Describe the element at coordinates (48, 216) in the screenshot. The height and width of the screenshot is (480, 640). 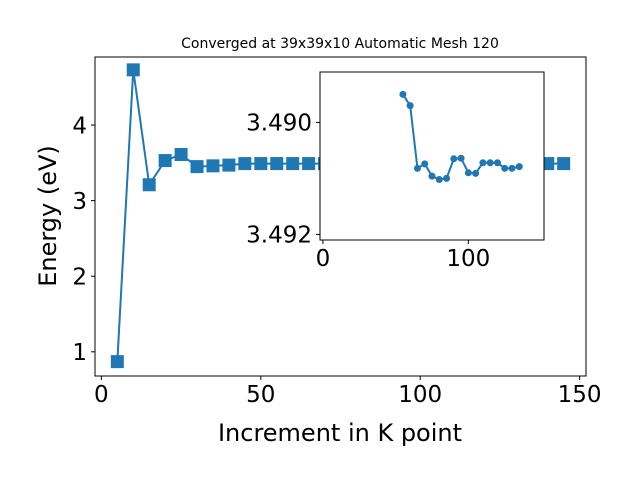
I see `y-axis-label: Energy (eV)` at that location.